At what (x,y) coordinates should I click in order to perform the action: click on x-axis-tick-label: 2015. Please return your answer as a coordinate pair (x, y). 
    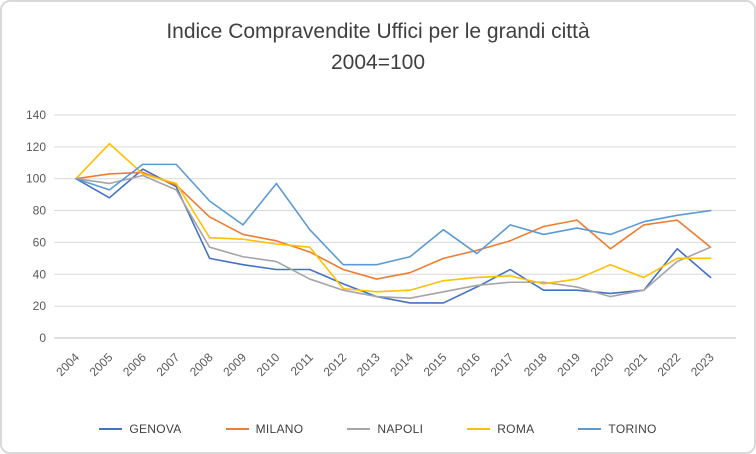
    Looking at the image, I should click on (435, 364).